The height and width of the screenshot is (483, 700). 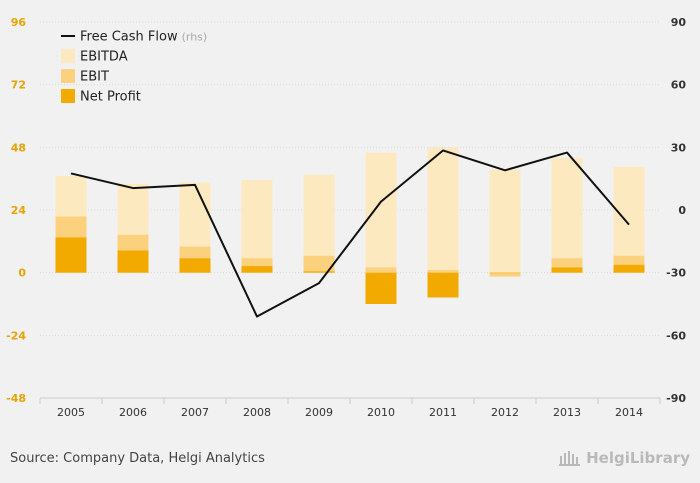 I want to click on x-tick-label: 2013, so click(x=567, y=412).